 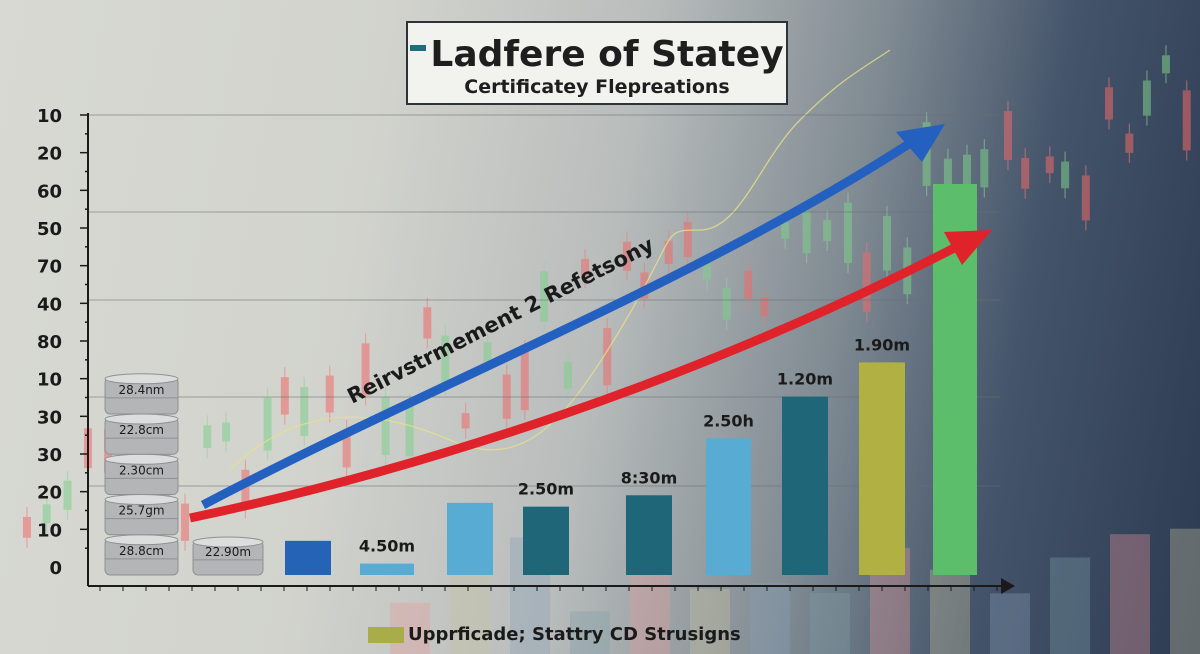 I want to click on bar-data-label: 2.50m, so click(x=546, y=489).